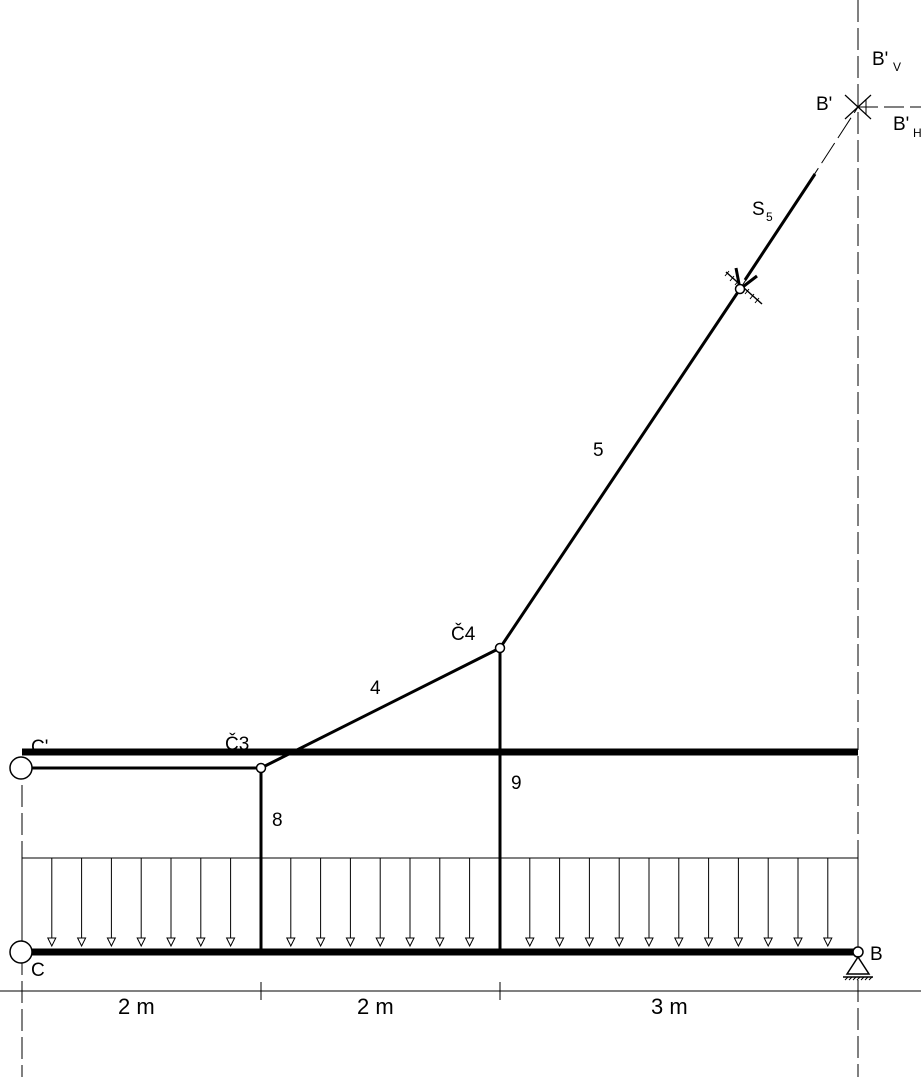 This screenshot has height=1082, width=921. Describe the element at coordinates (858, 978) in the screenshot. I see `support-b-hatch` at that location.